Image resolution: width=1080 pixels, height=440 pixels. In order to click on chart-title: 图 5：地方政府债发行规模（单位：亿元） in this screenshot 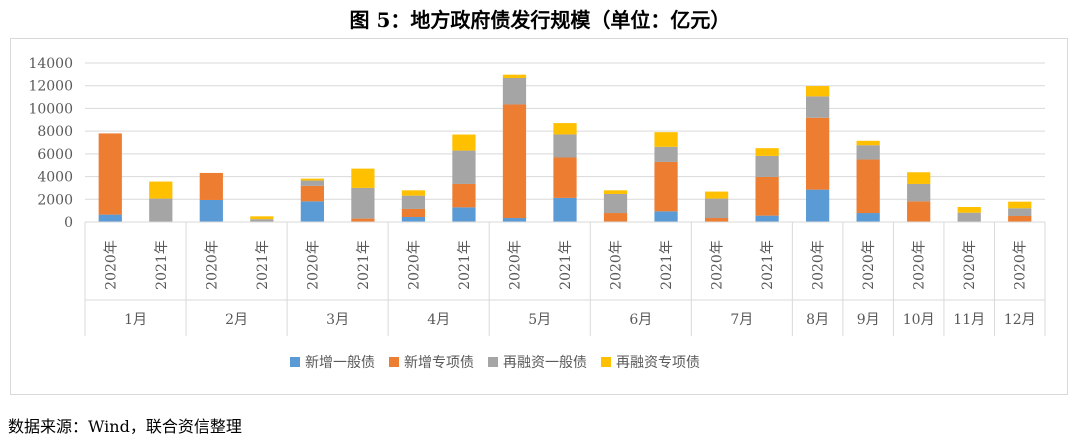, I will do `click(540, 20)`.